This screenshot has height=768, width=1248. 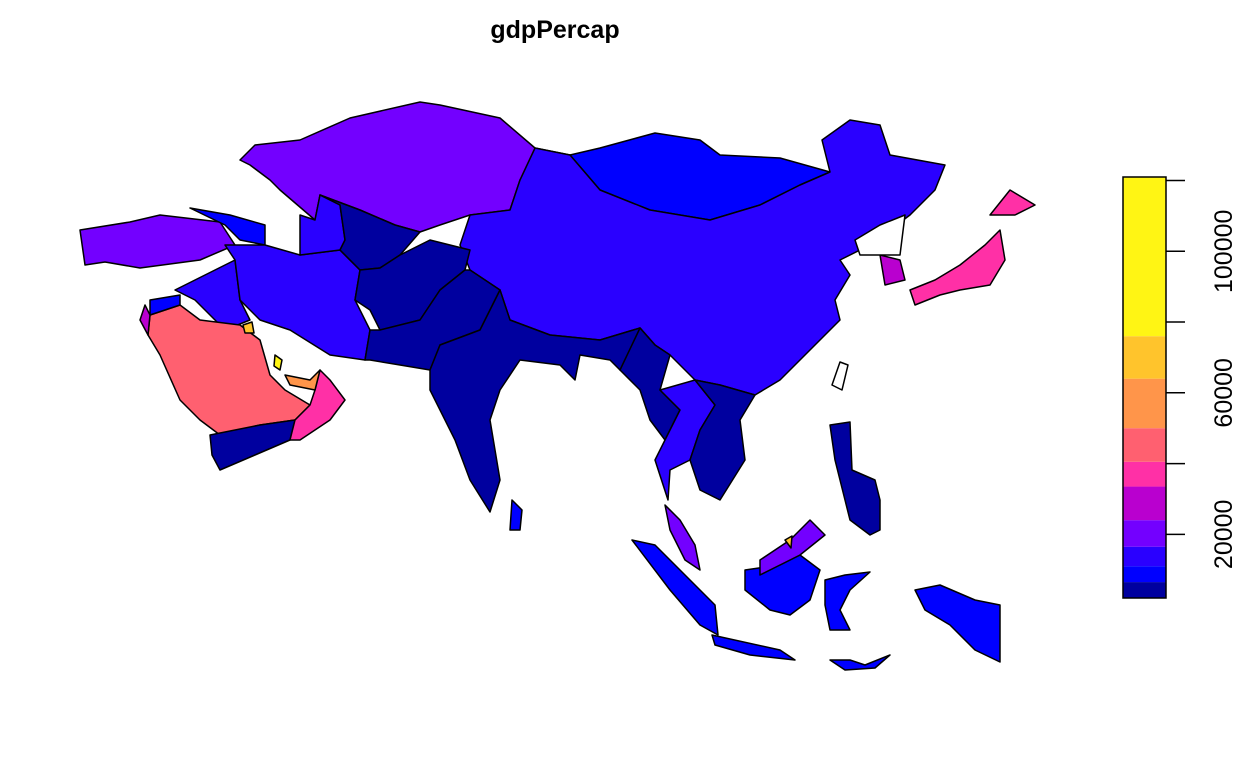 I want to click on legend-tick-label: 100000, so click(x=1224, y=251).